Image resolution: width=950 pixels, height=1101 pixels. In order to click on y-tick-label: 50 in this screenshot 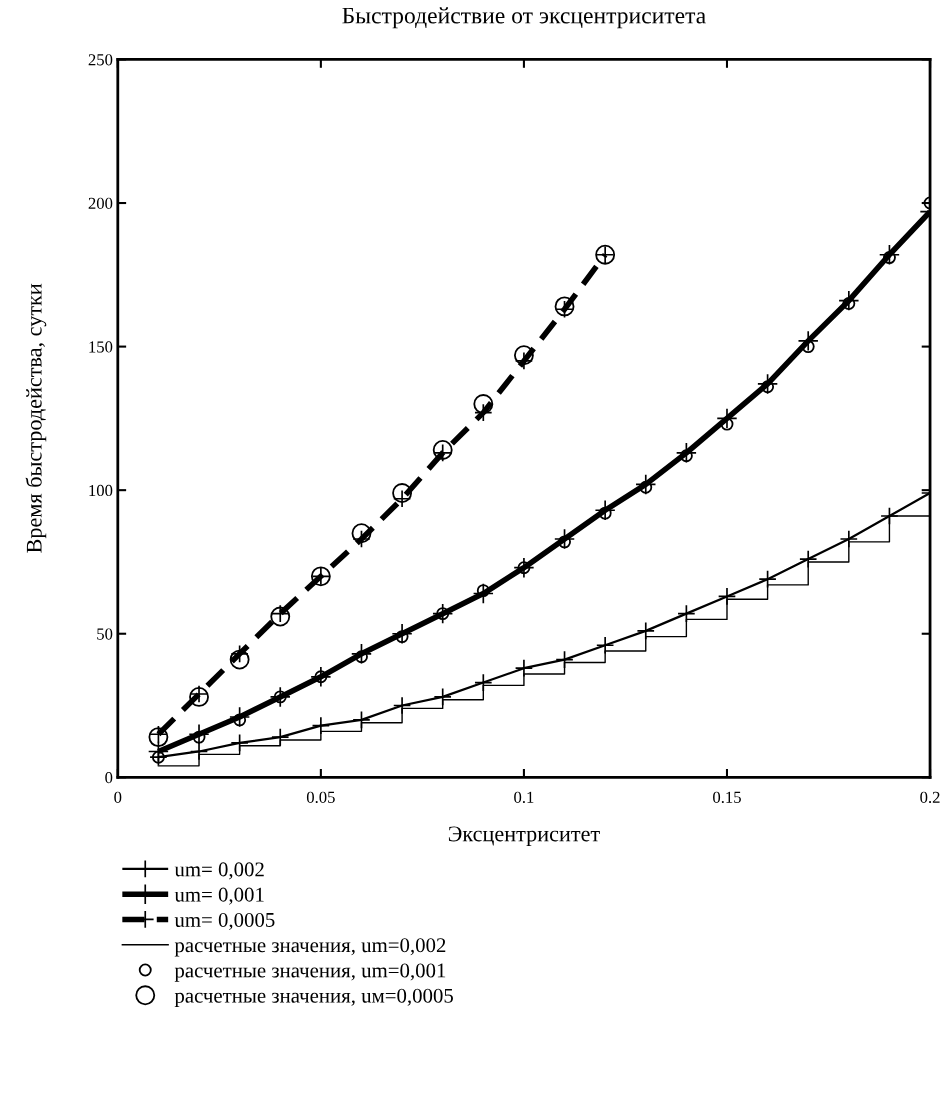, I will do `click(105, 634)`.